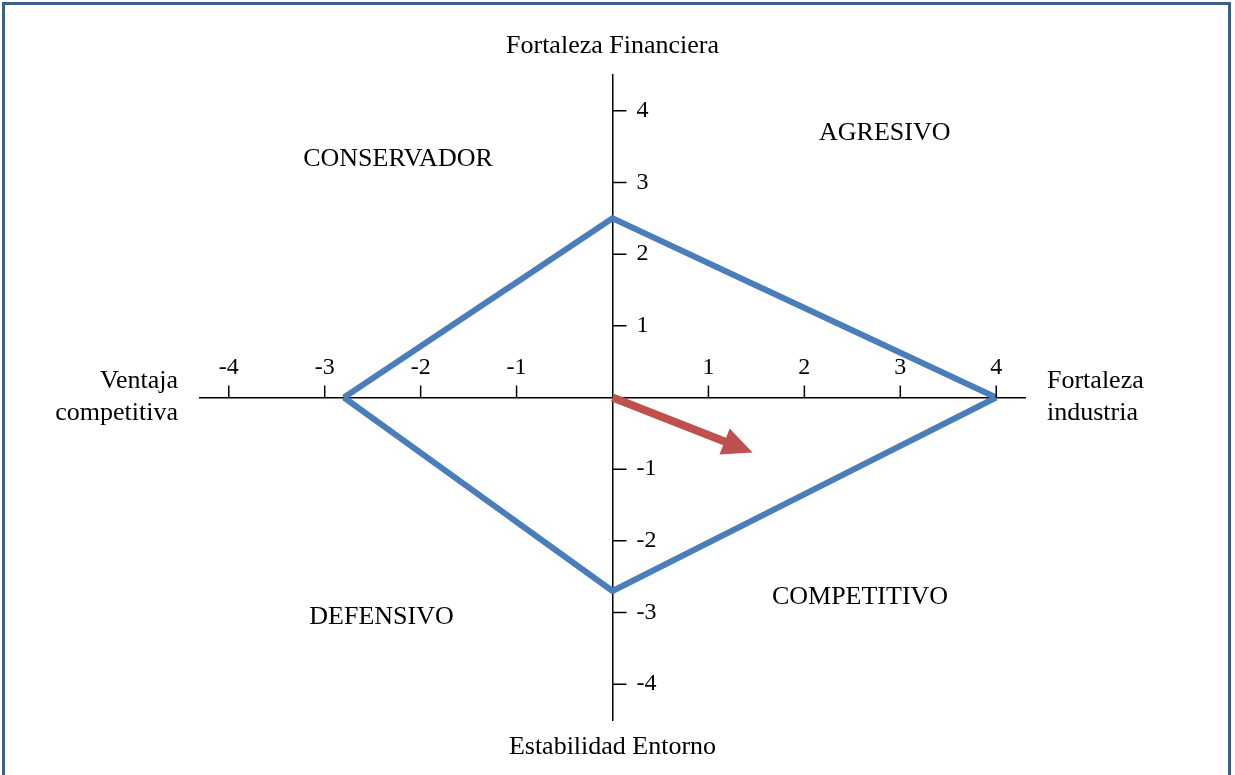 Image resolution: width=1235 pixels, height=775 pixels. Describe the element at coordinates (642, 180) in the screenshot. I see `y-tick-label: 3` at that location.